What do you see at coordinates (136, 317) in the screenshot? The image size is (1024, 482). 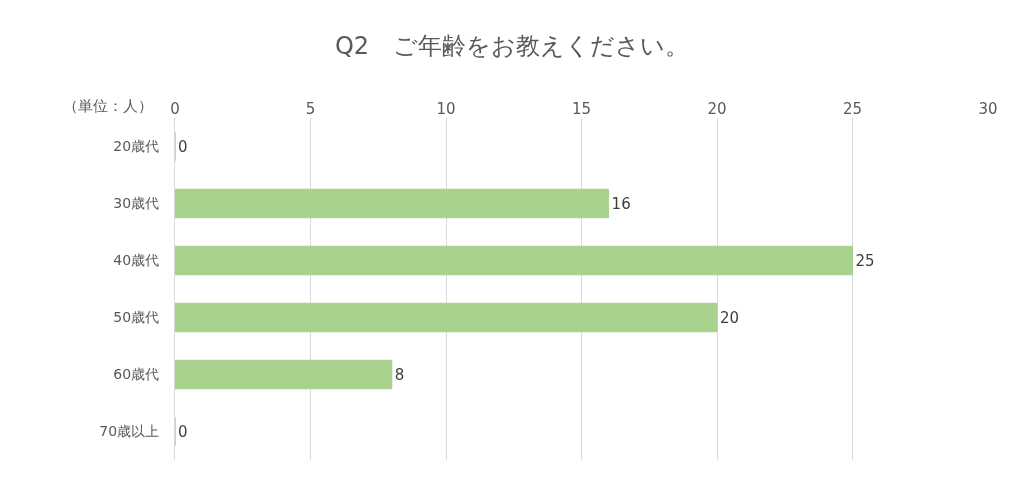 I see `y-tick-label: 50歳代` at bounding box center [136, 317].